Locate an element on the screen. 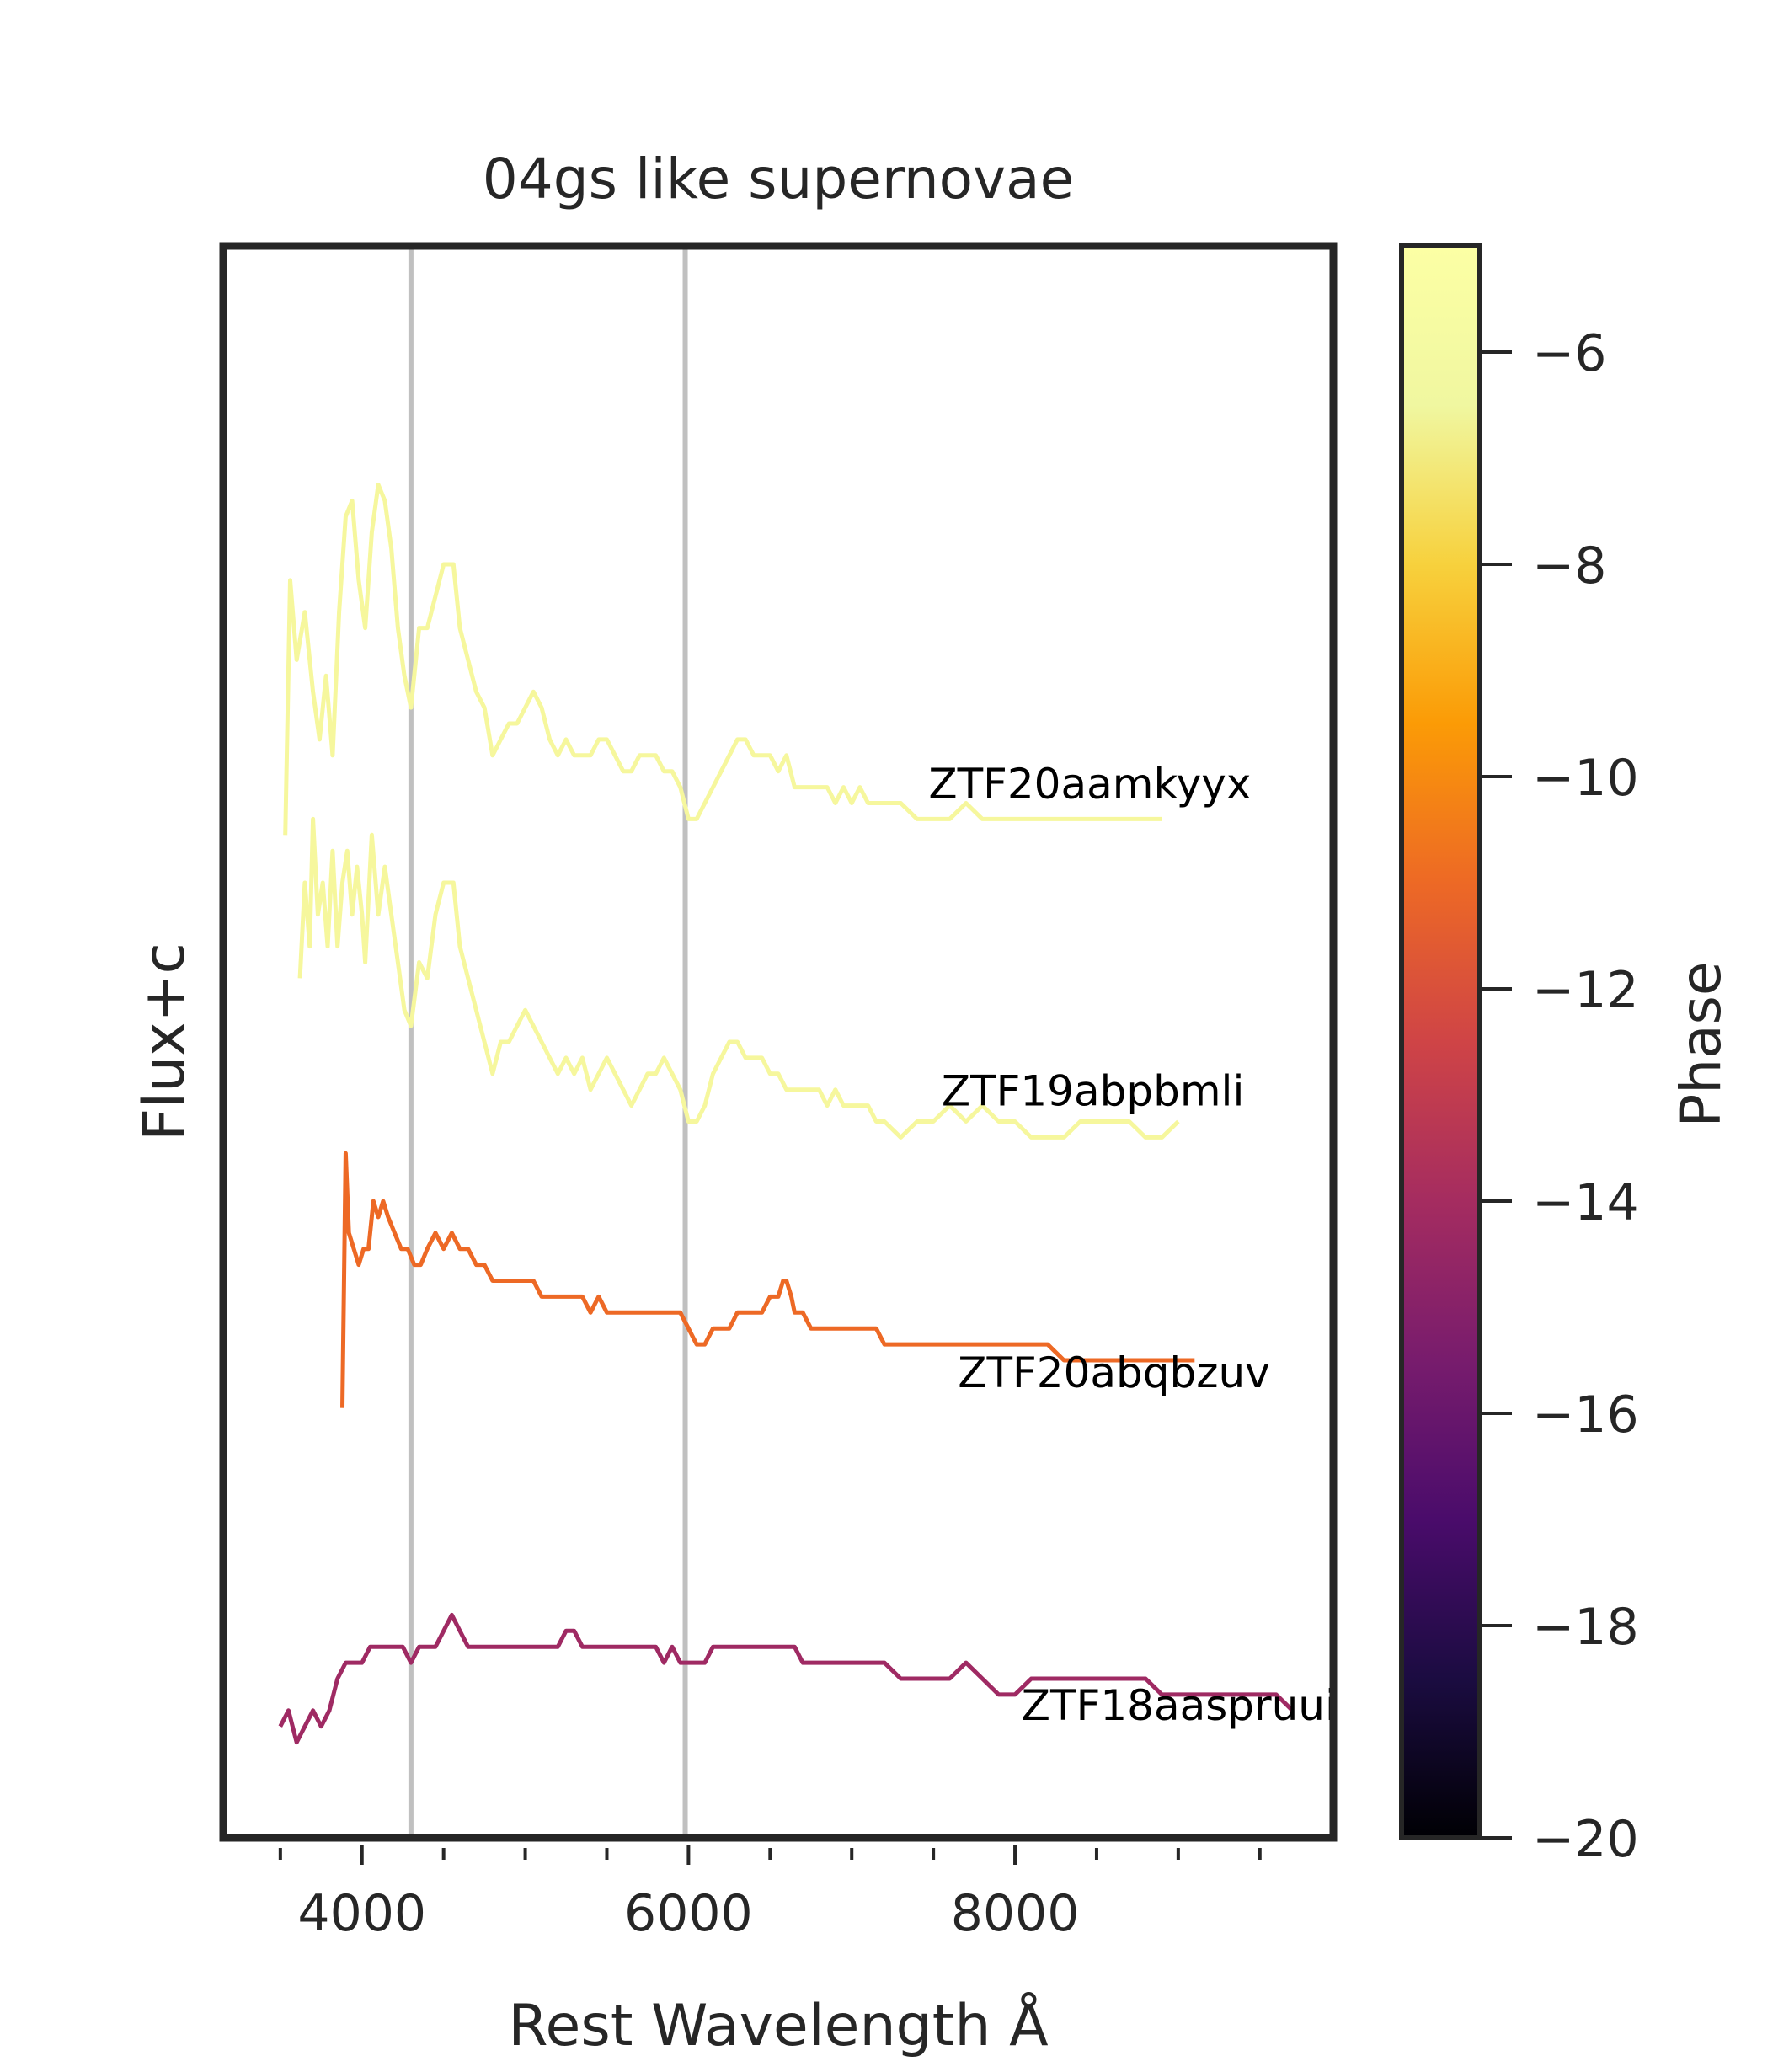 The width and height of the screenshot is (1789, 2072). reference-lines is located at coordinates (548, 1042).